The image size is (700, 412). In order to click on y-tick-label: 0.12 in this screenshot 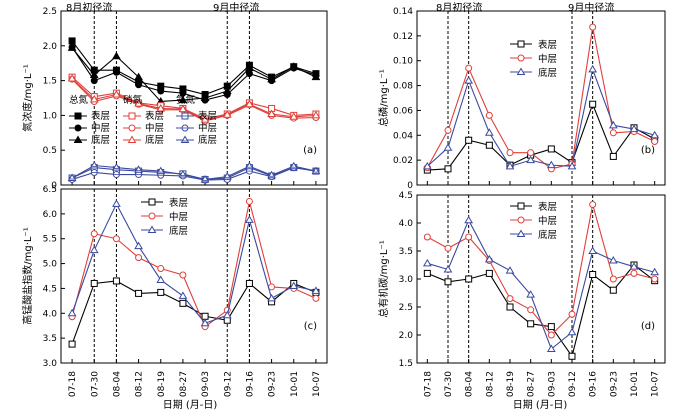, I will do `click(403, 37)`.